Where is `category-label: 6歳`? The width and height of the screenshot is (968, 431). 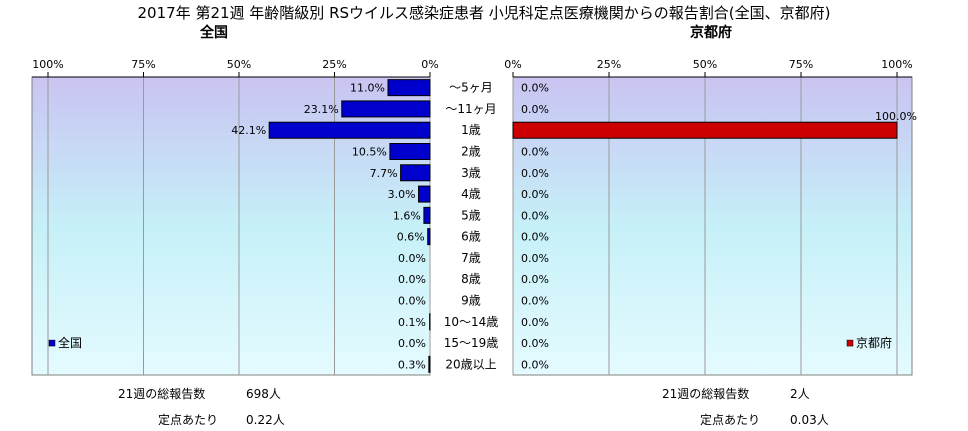
category-label: 6歳 is located at coordinates (471, 237).